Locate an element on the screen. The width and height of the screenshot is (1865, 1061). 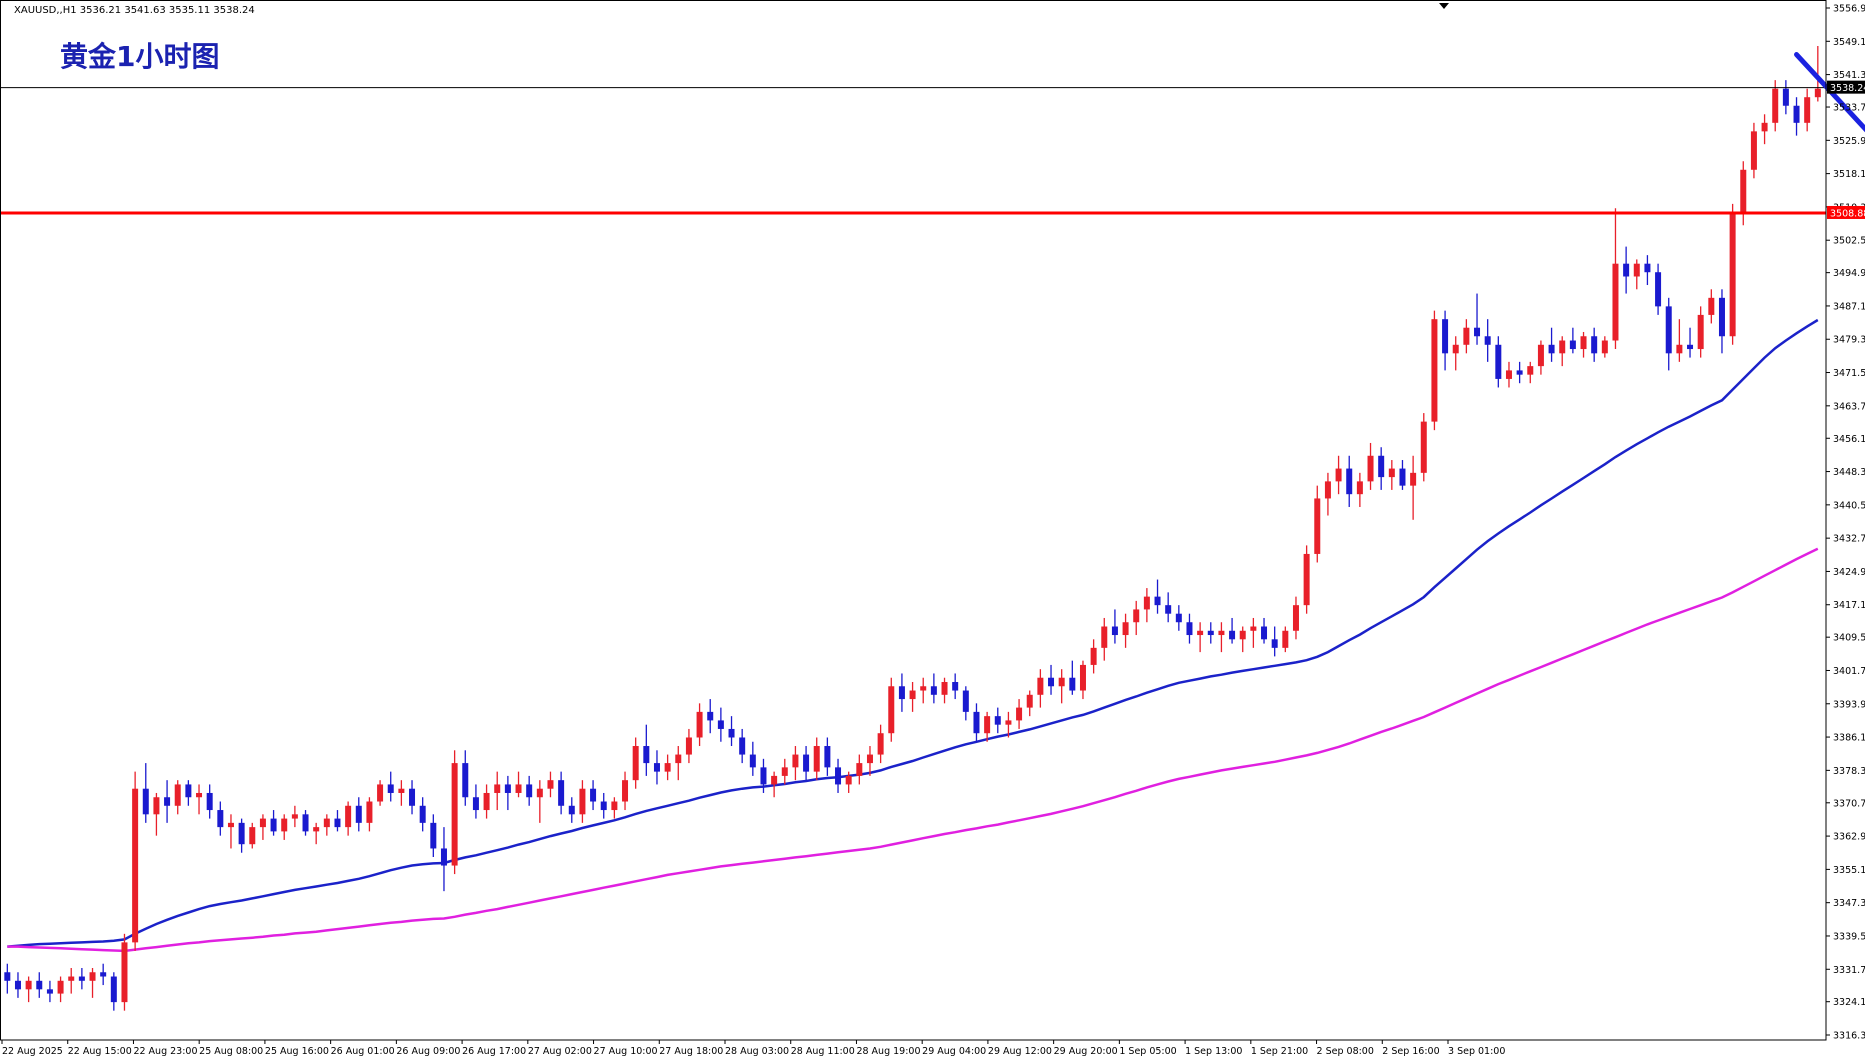
y-tick-label: 3471.50 is located at coordinates (1849, 373).